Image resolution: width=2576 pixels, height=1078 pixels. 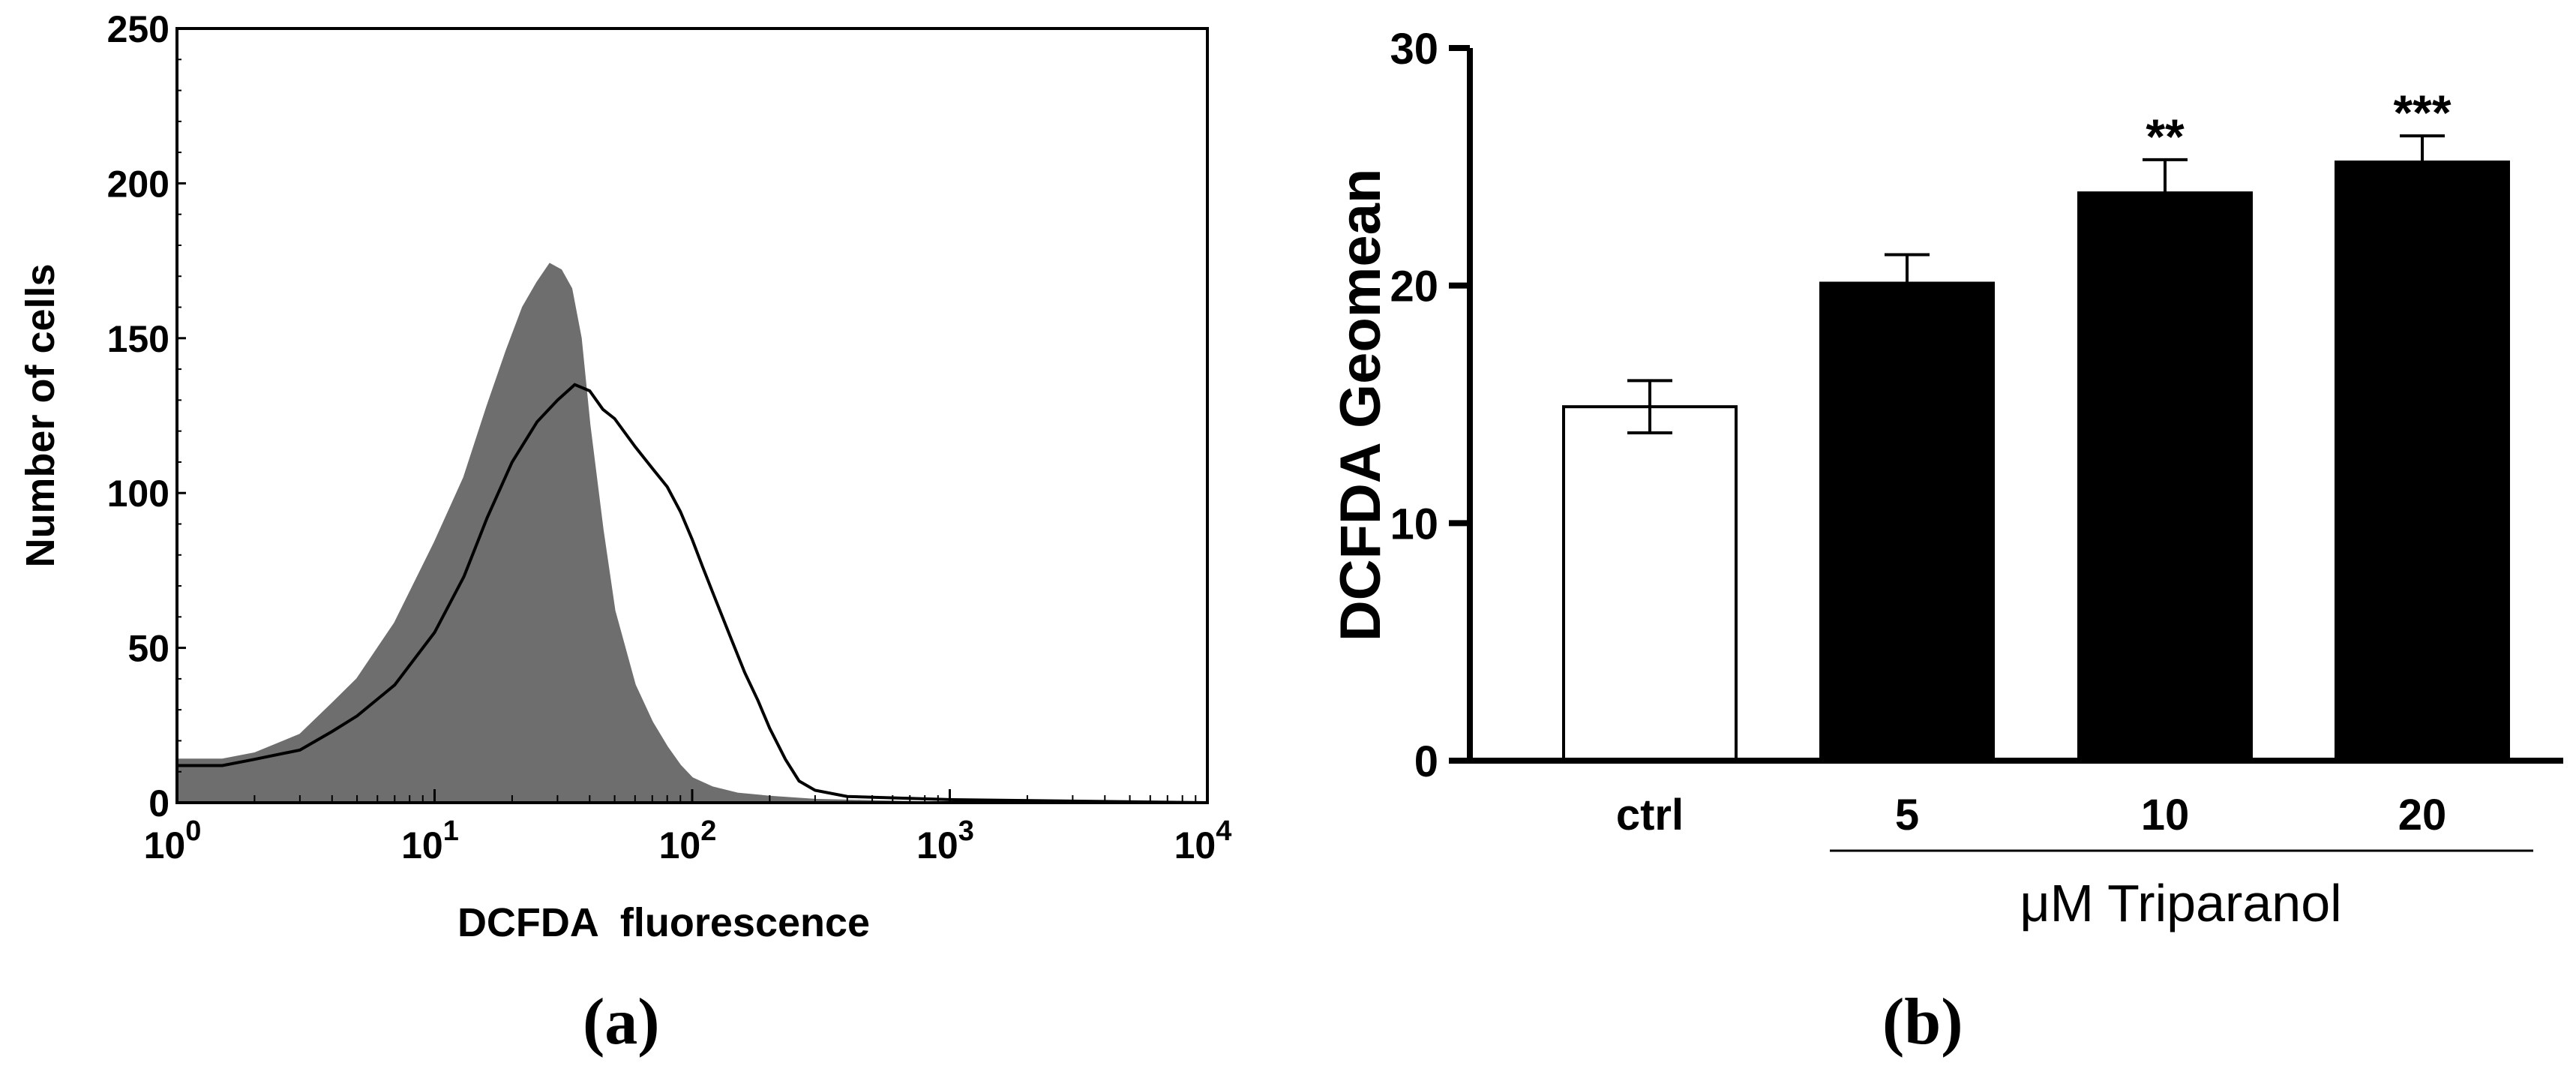 I want to click on panel-label-a: (a), so click(x=622, y=1022).